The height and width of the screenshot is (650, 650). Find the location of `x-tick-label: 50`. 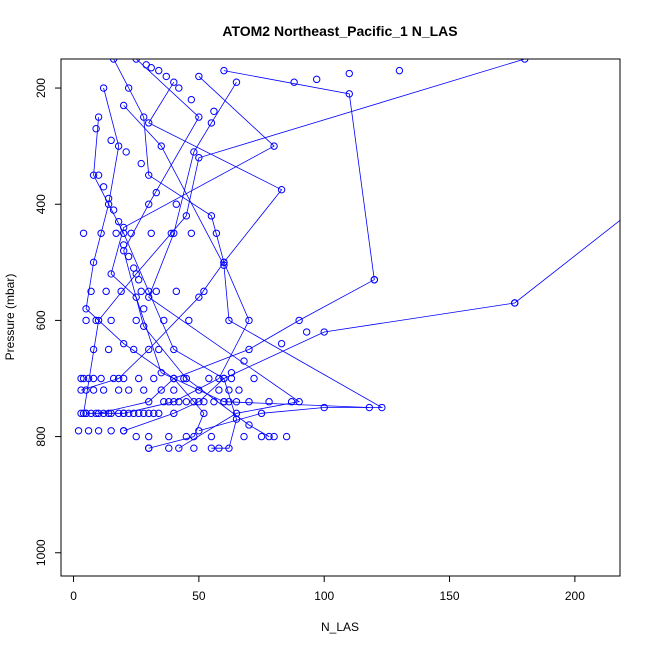

x-tick-label: 50 is located at coordinates (199, 596).